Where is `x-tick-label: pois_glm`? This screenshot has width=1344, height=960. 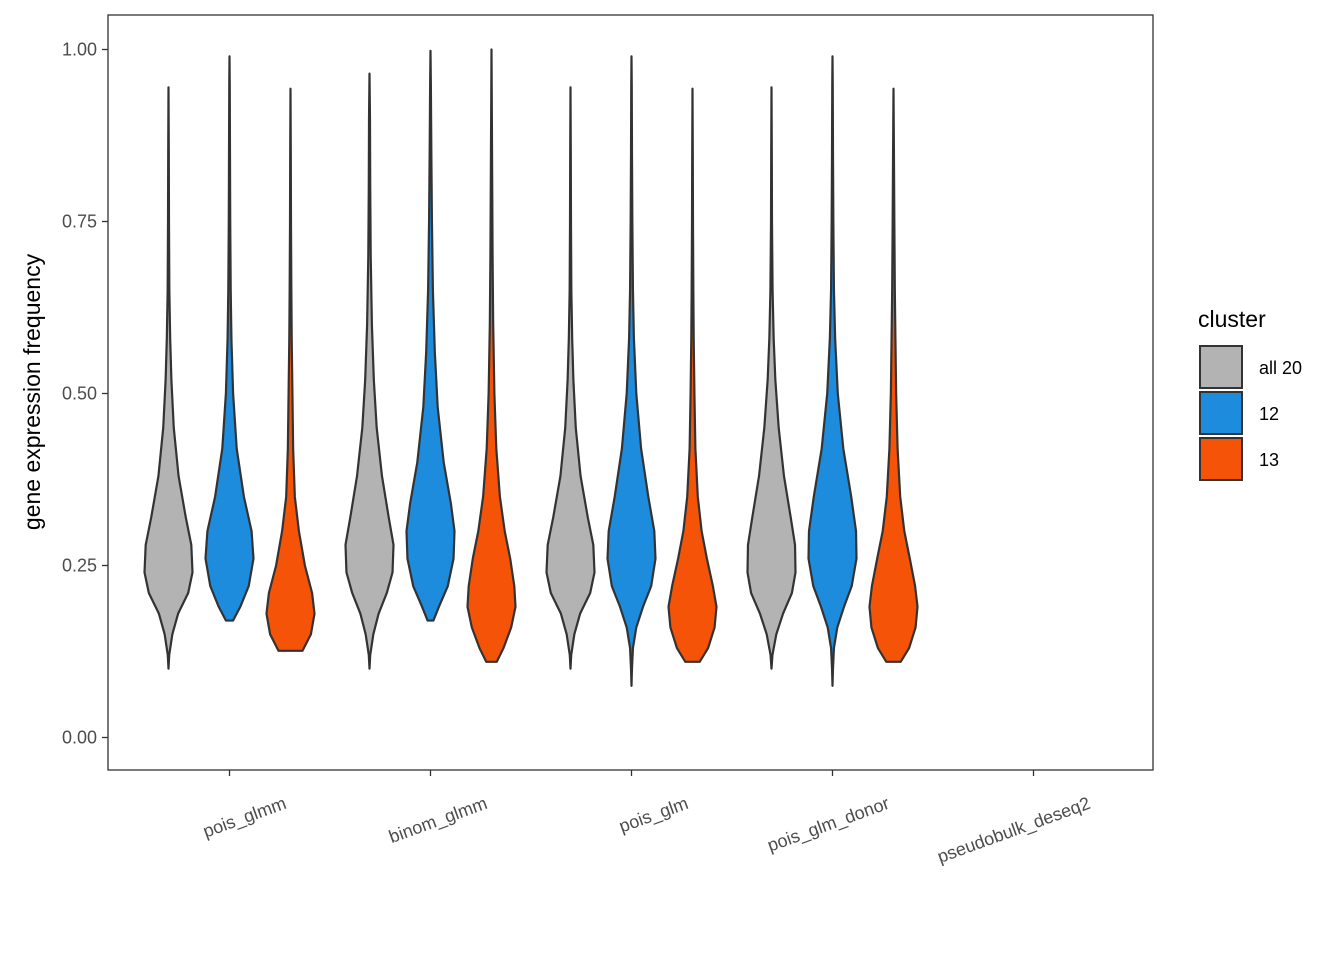
x-tick-label: pois_glm is located at coordinates (653, 815).